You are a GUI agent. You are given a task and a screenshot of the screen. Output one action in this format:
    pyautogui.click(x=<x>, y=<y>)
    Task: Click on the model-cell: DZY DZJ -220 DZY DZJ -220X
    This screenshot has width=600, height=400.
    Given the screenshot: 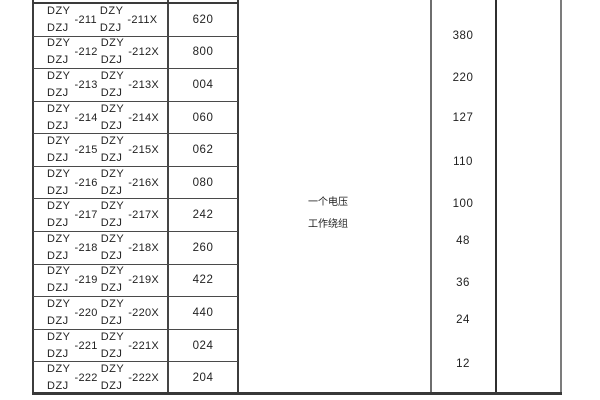 What is the action you would take?
    pyautogui.click(x=100, y=313)
    